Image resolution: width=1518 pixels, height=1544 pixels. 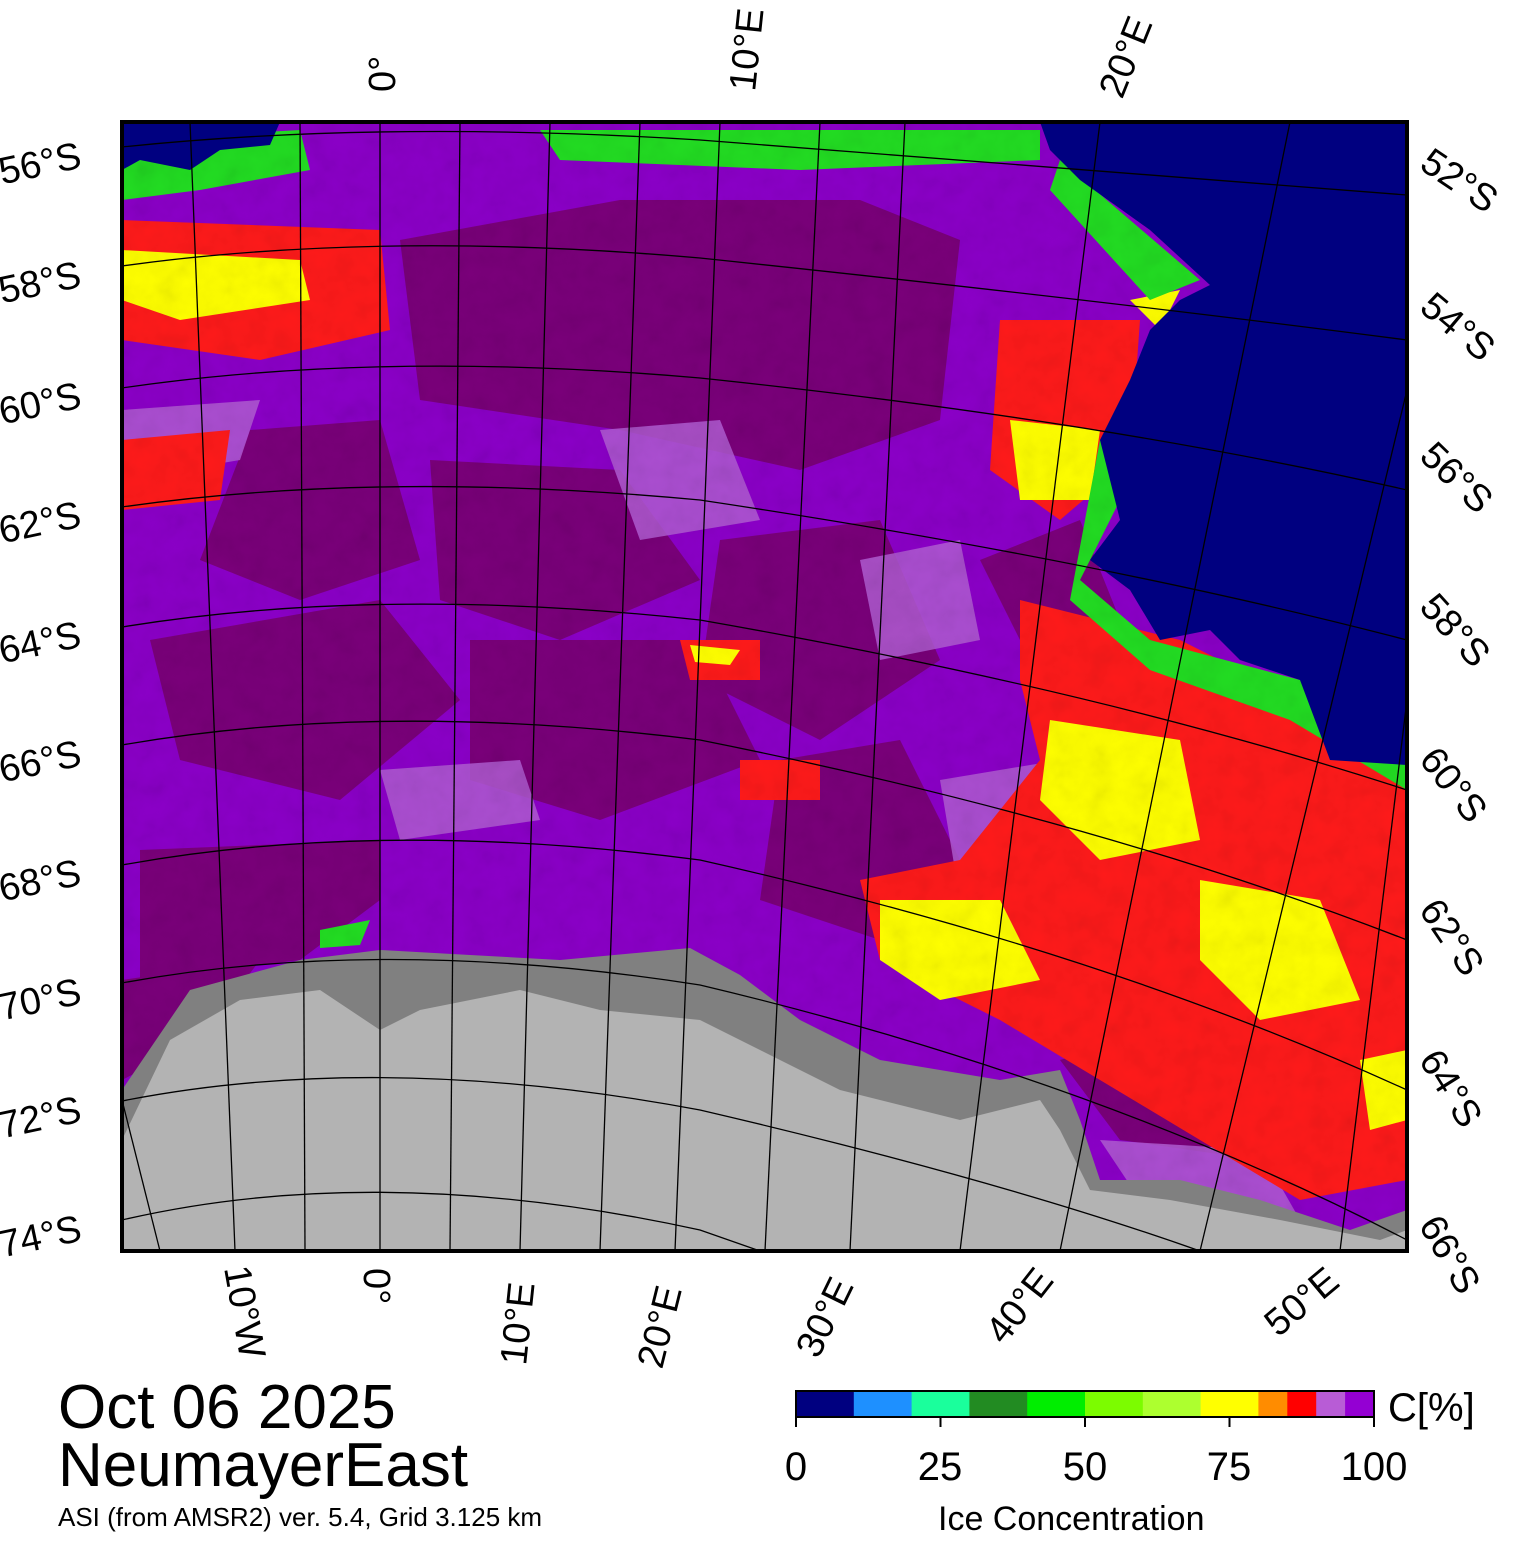 What do you see at coordinates (1431, 1408) in the screenshot?
I see `legend-unit: C[%]` at bounding box center [1431, 1408].